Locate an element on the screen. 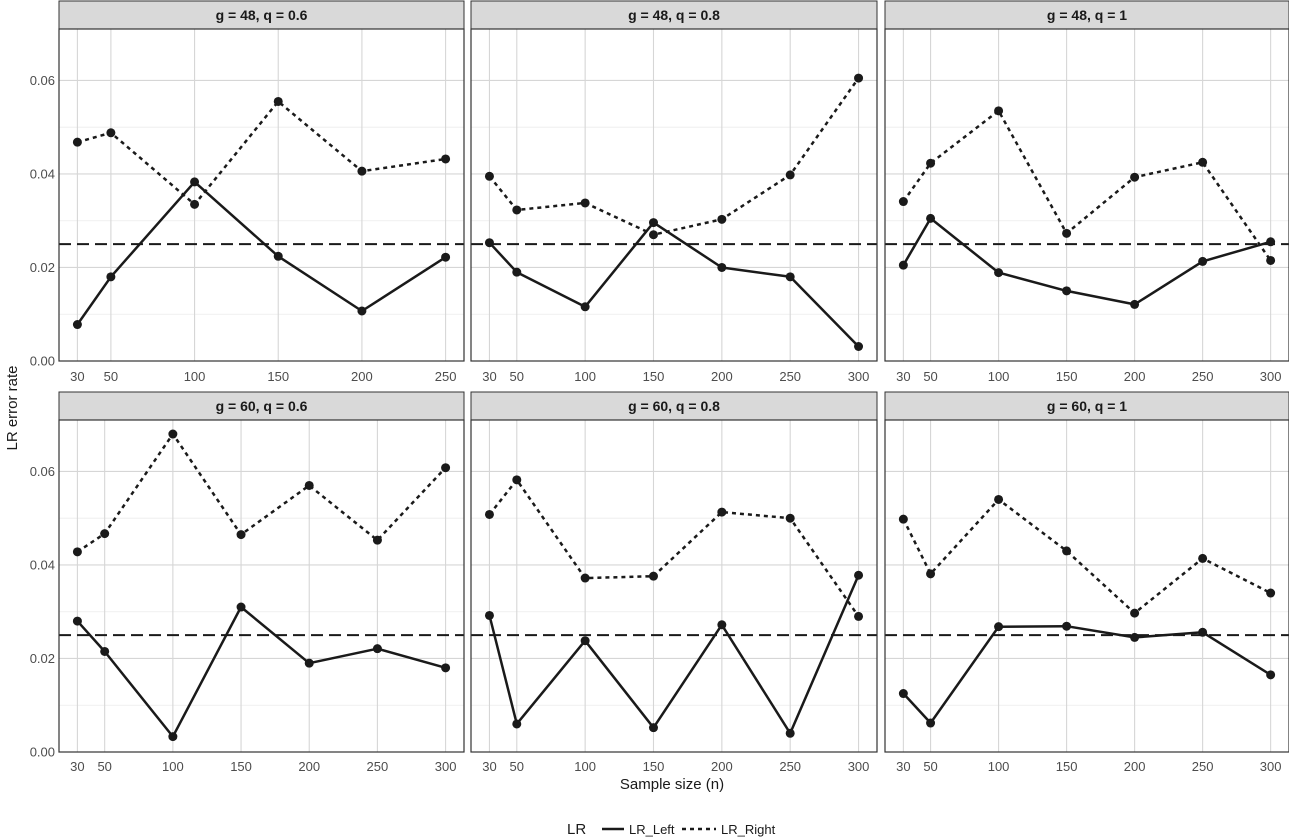  facet-strip-label: g = 48, q = 1 is located at coordinates (1087, 15).